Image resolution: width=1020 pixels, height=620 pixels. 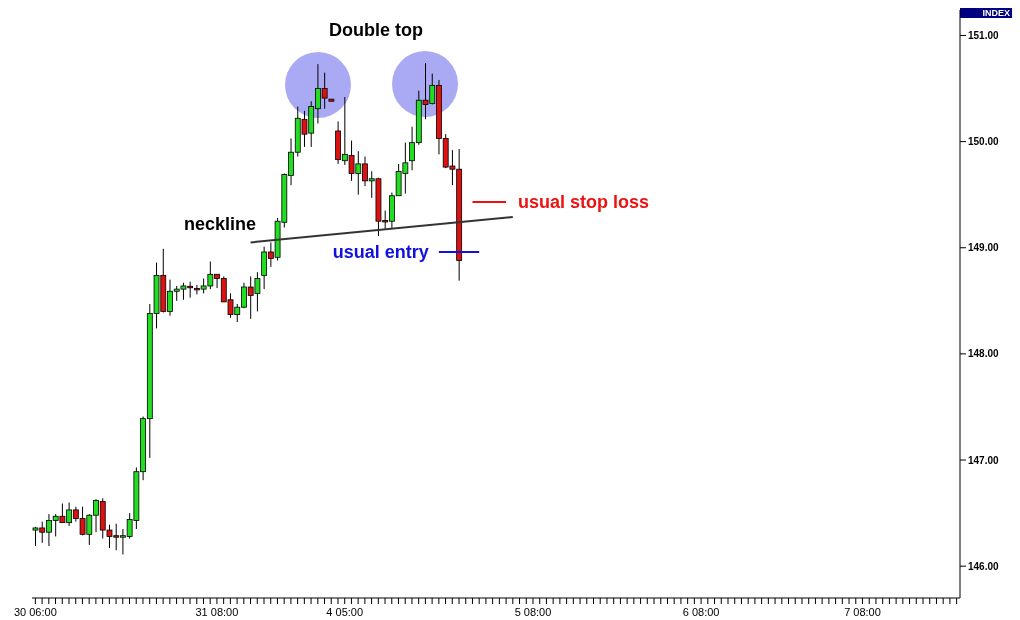 I want to click on x-tick-label: 6 08:00, so click(x=701, y=612).